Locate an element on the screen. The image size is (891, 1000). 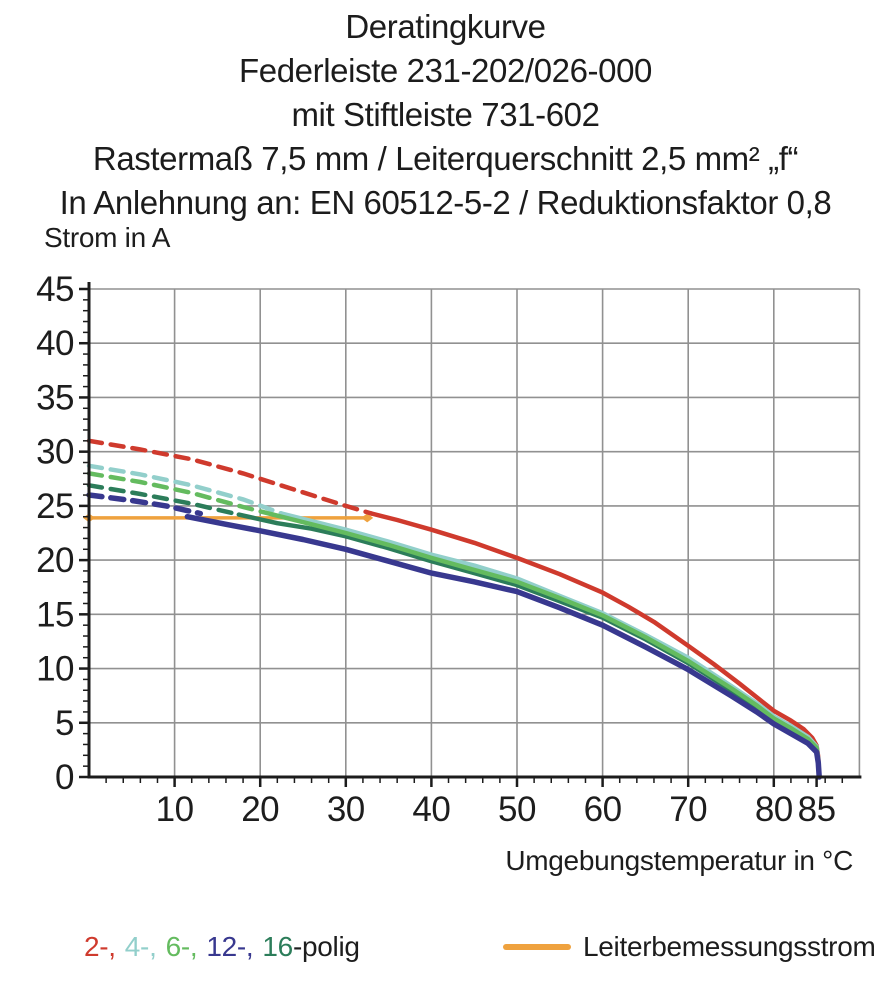
series-dashed-6-polig is located at coordinates (181, 494).